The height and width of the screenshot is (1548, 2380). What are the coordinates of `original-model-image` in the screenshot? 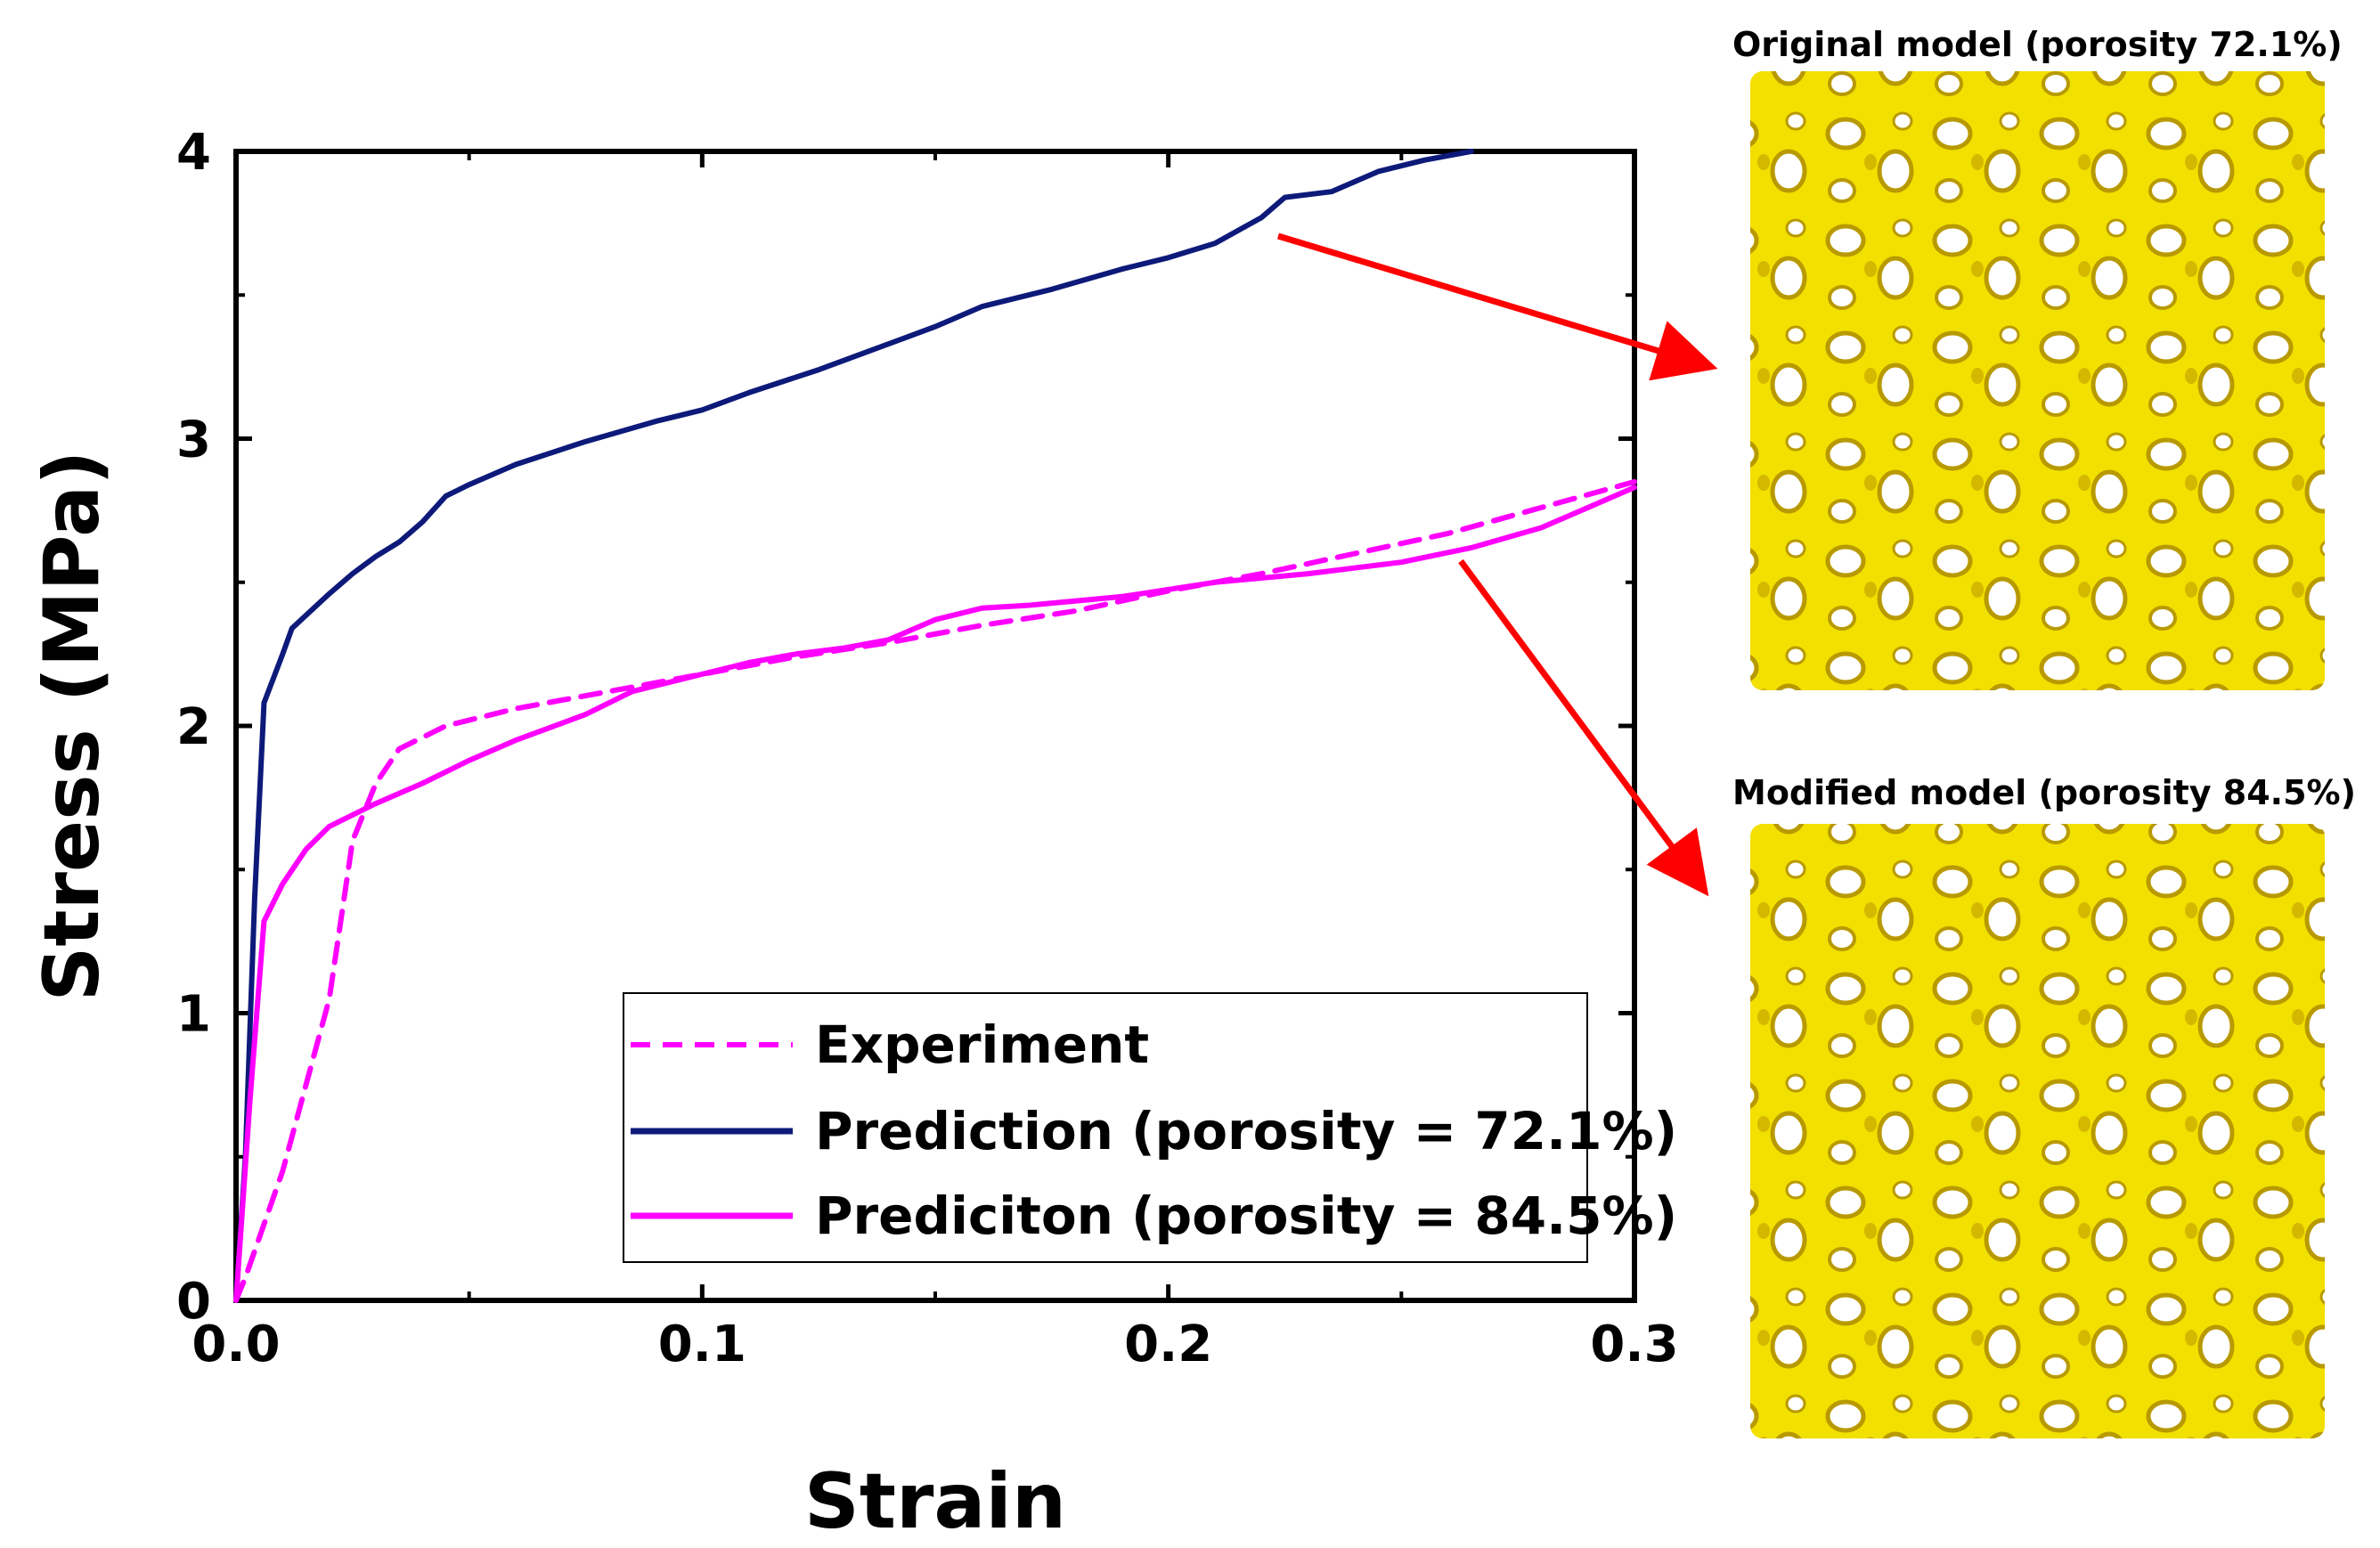 It's located at (2037, 380).